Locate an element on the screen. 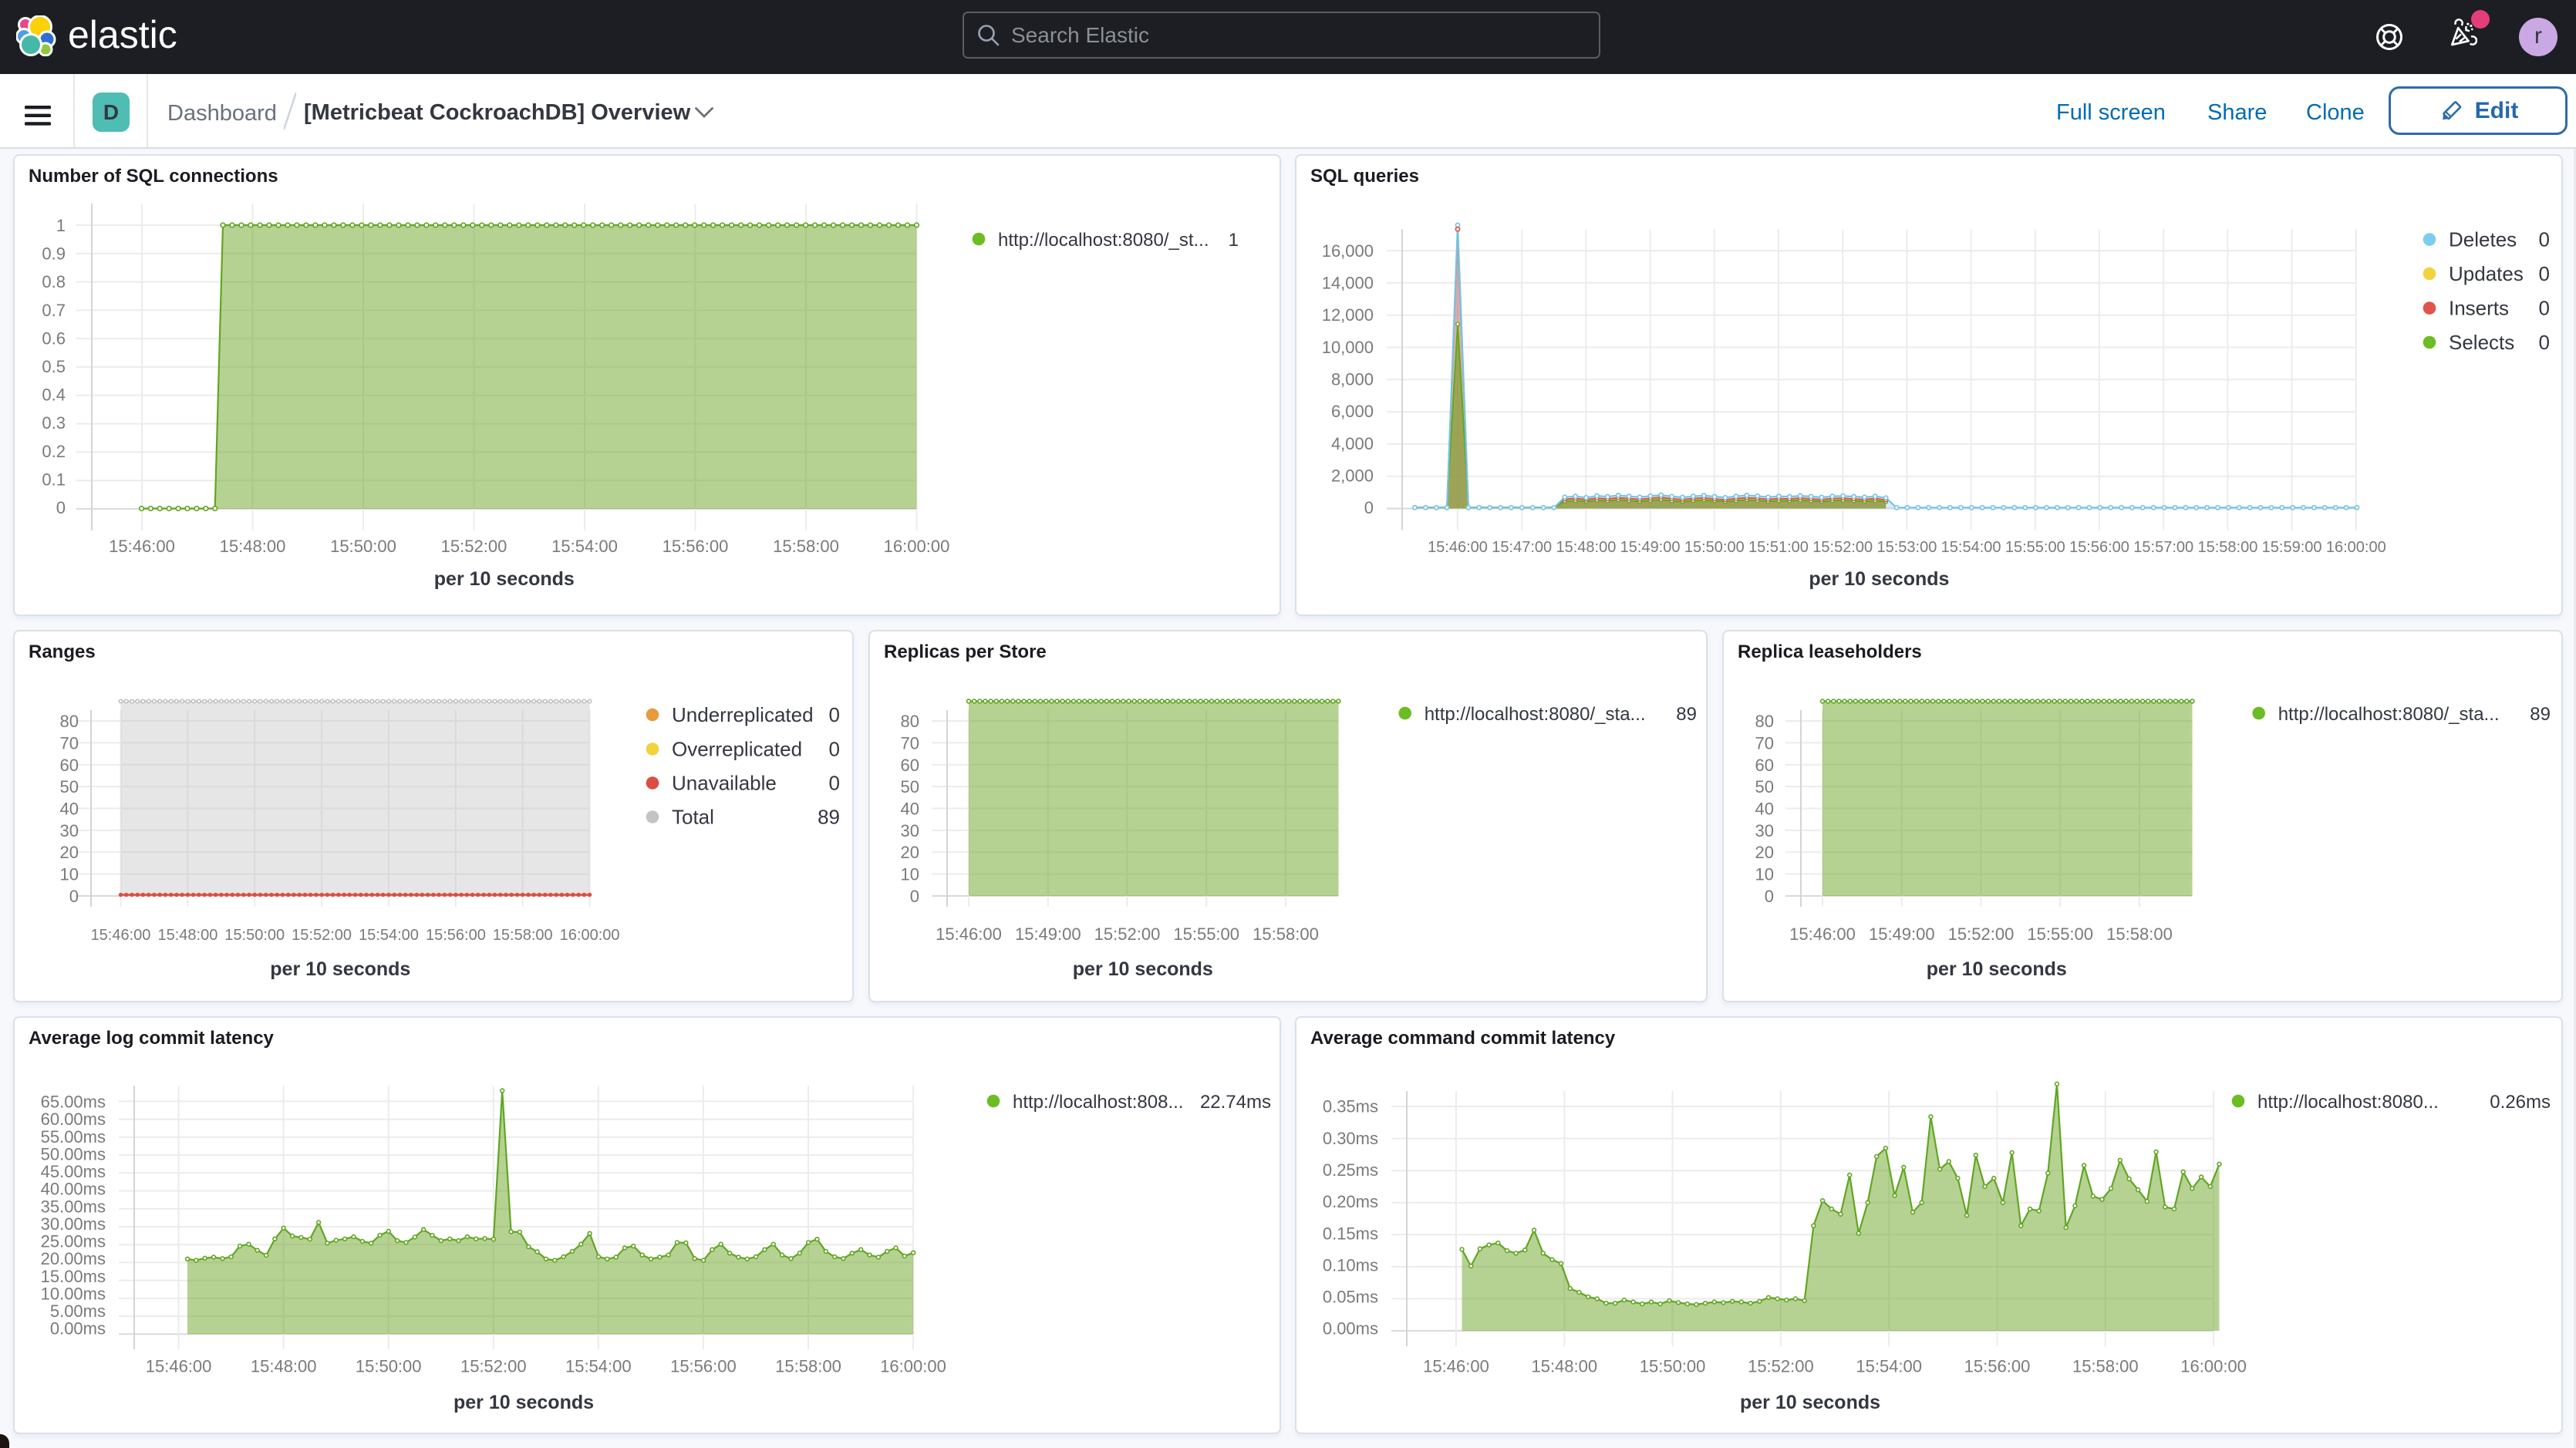  svg-text: Inserts is located at coordinates (2479, 308).